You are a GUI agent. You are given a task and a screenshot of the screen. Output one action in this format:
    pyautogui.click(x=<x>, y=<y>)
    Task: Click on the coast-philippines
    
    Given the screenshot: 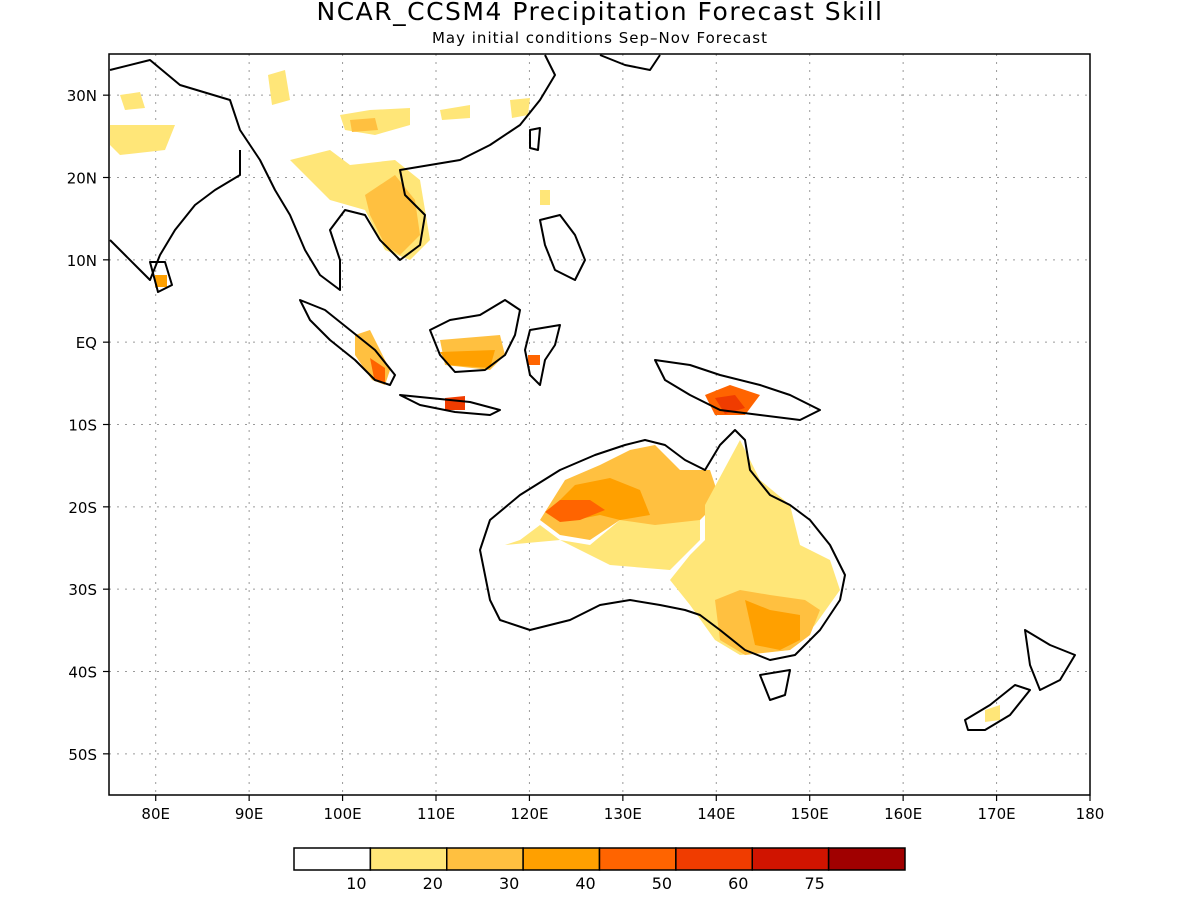 What is the action you would take?
    pyautogui.click(x=562, y=247)
    